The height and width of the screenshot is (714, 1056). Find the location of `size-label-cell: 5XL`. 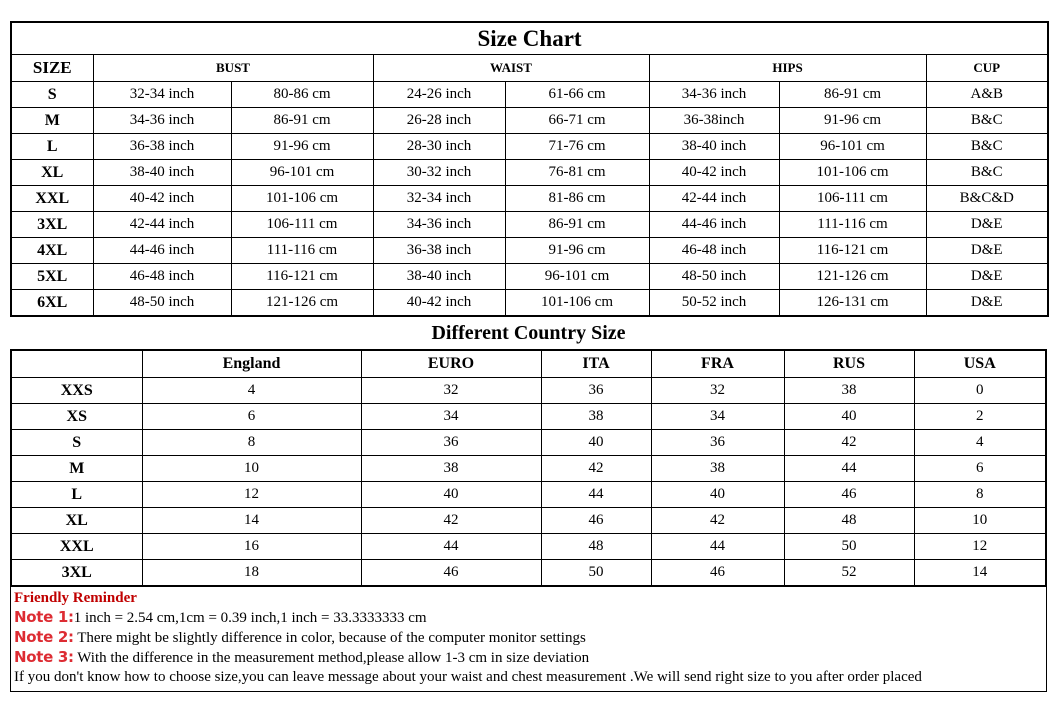

size-label-cell: 5XL is located at coordinates (52, 276).